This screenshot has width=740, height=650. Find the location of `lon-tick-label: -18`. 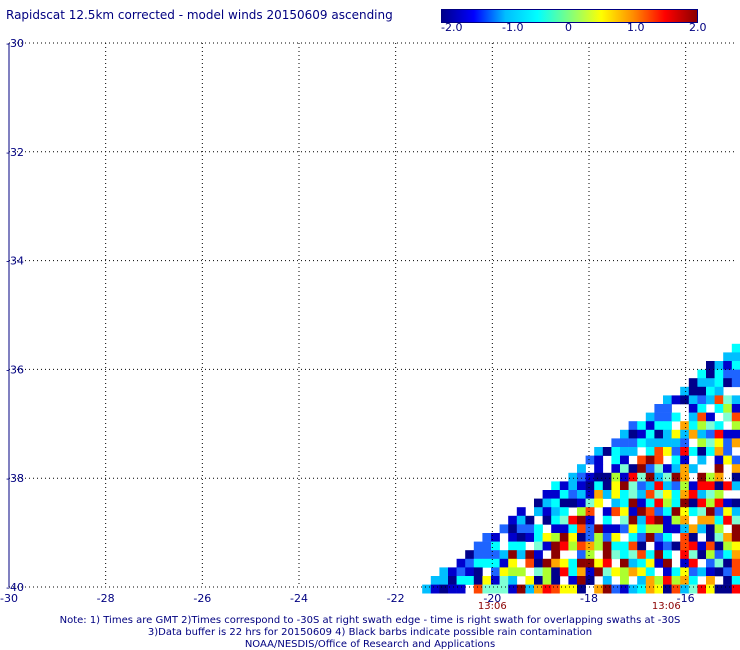

lon-tick-label: -18 is located at coordinates (589, 598).